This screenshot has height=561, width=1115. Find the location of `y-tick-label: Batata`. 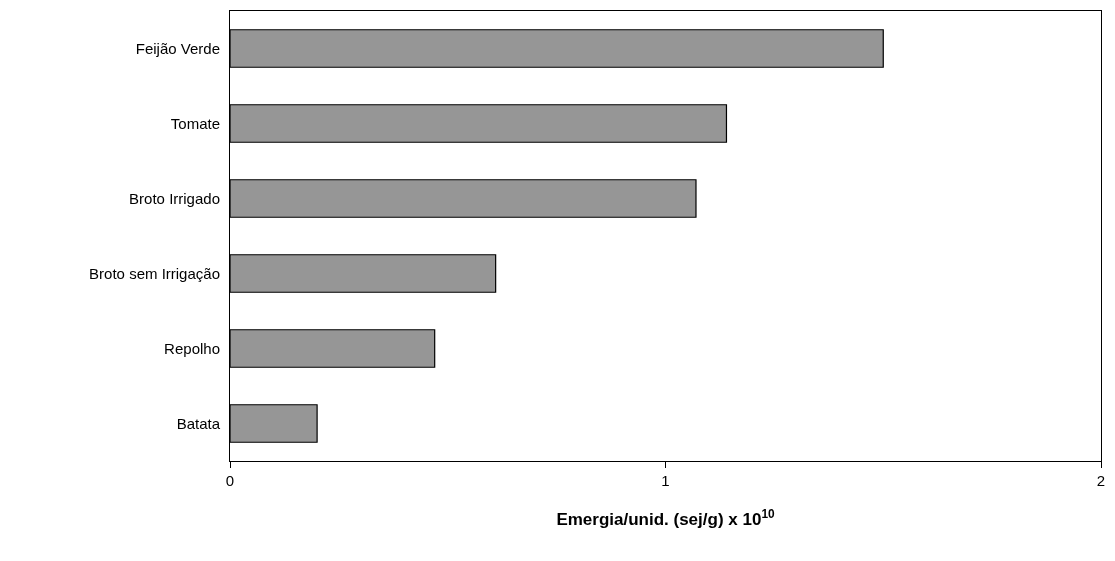

y-tick-label: Batata is located at coordinates (198, 423).